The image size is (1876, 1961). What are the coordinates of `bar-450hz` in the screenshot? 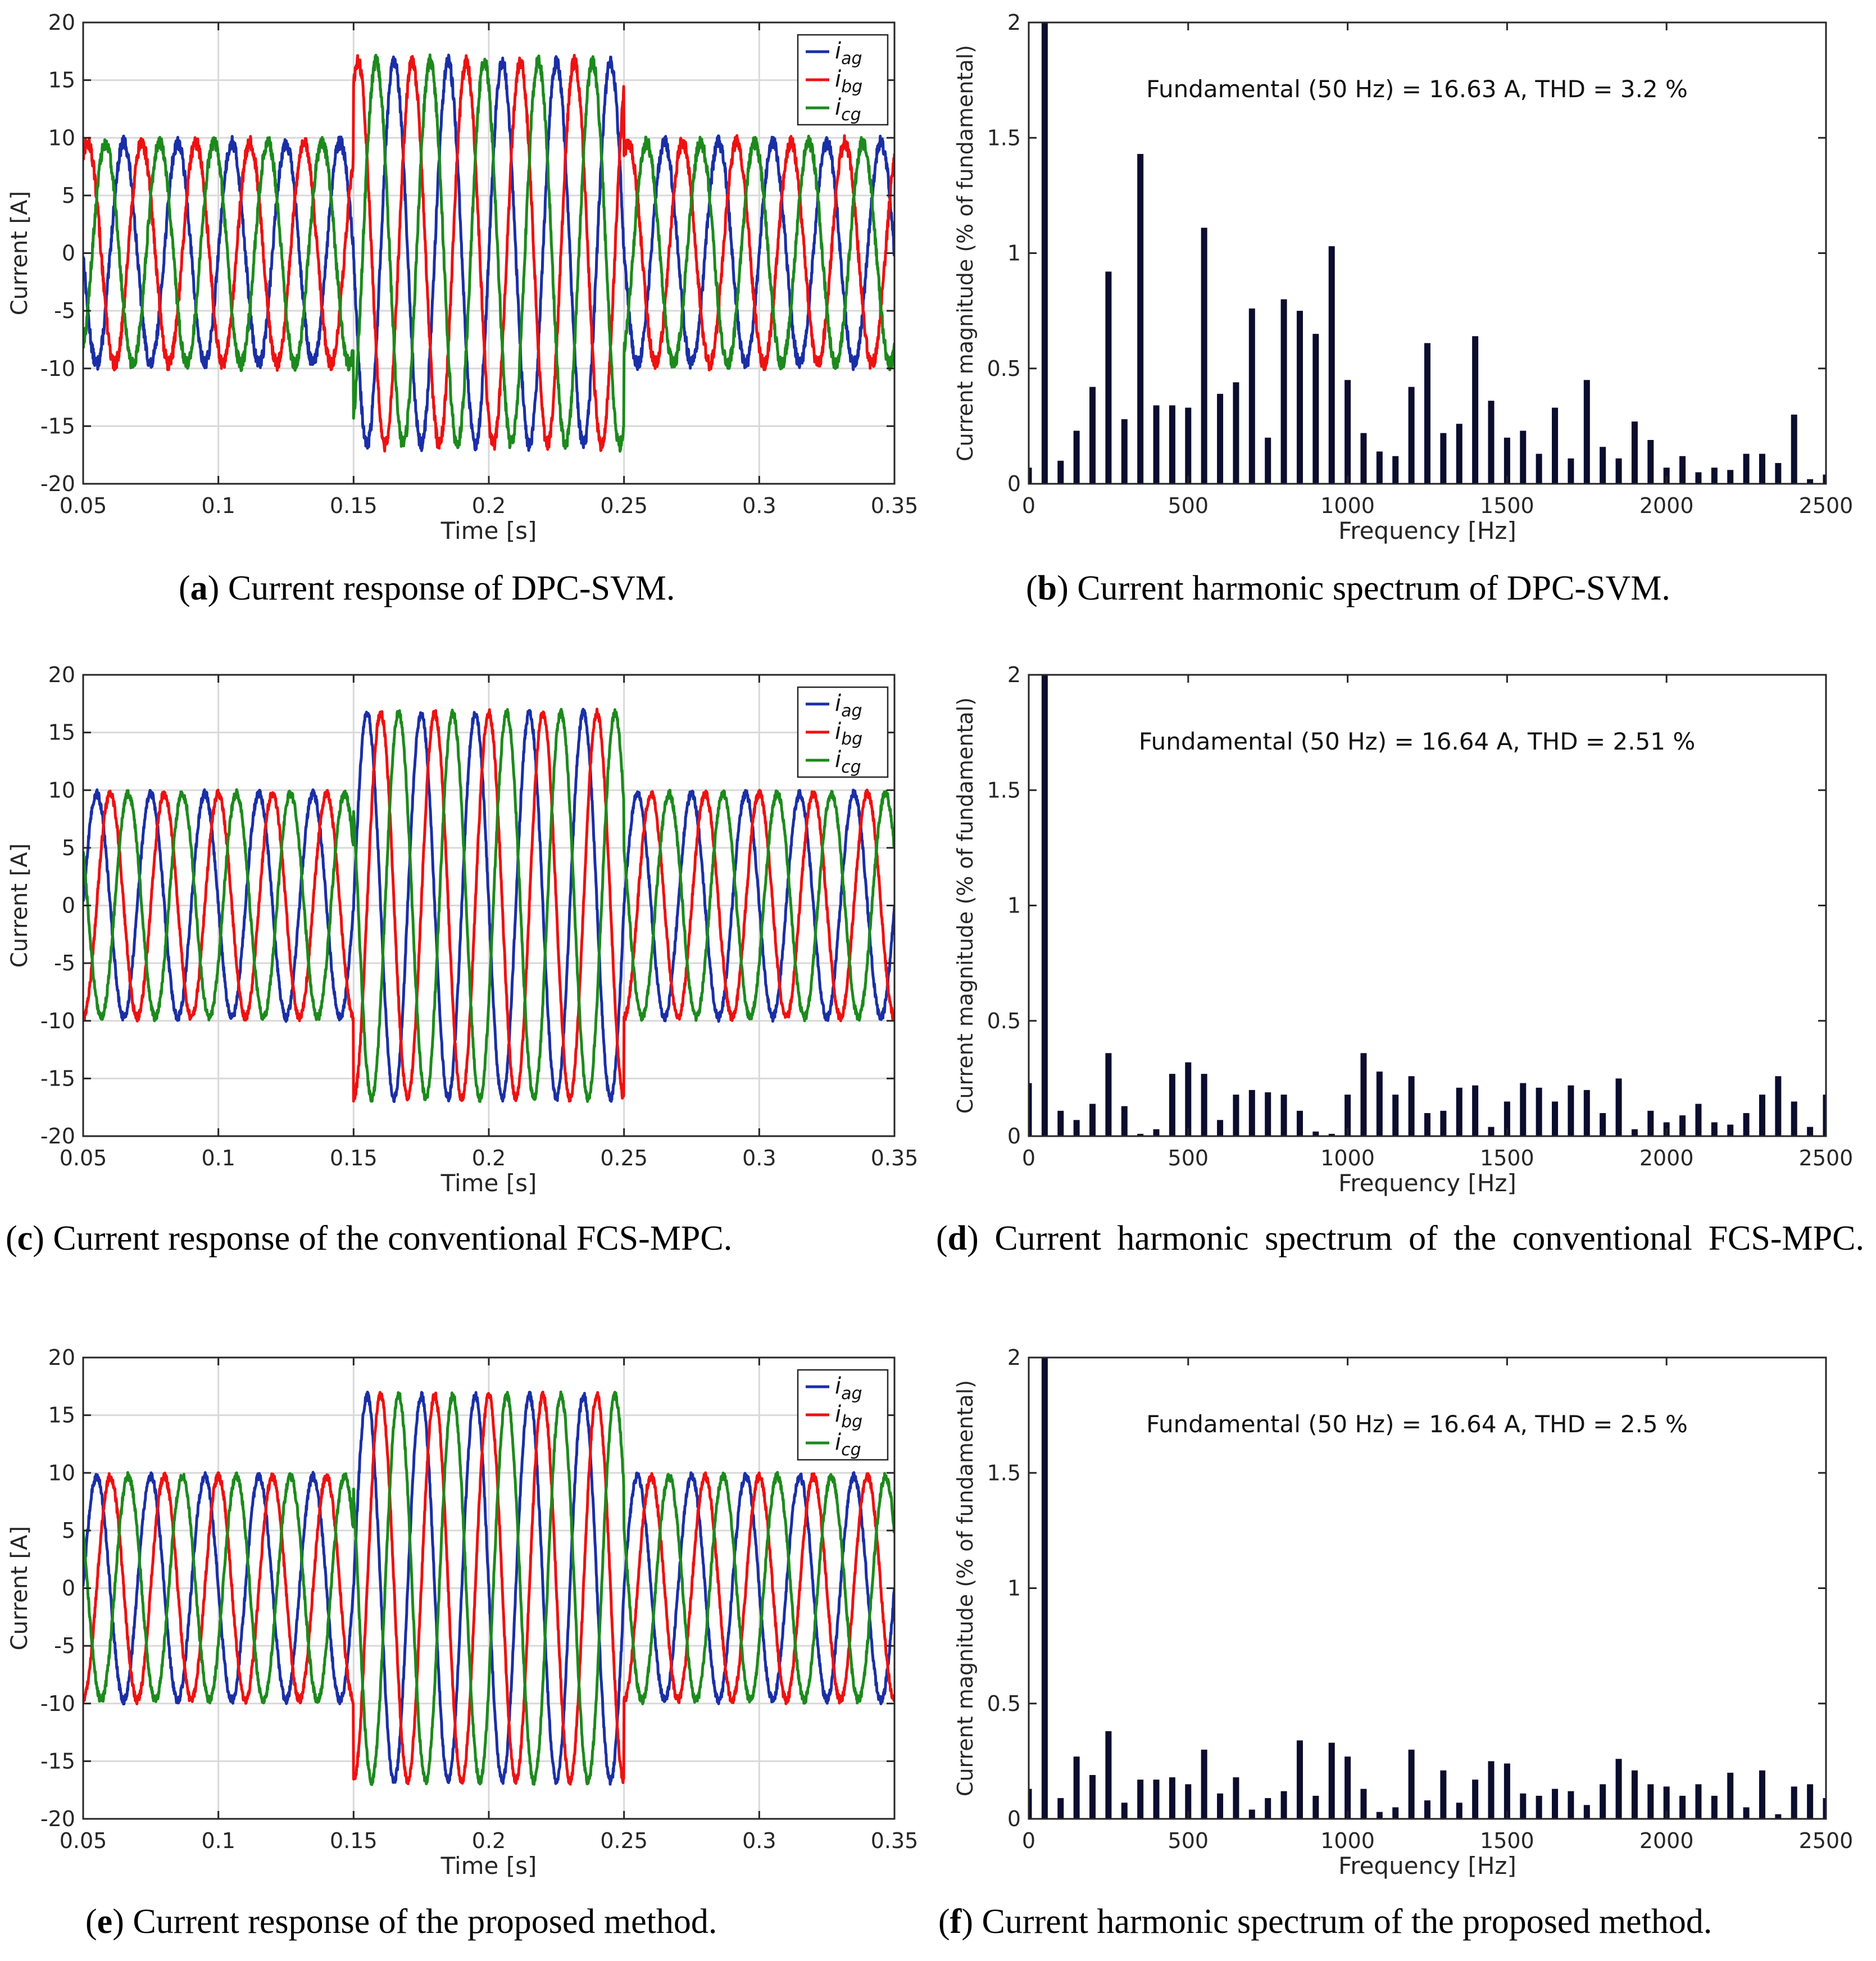 It's located at (1172, 1105).